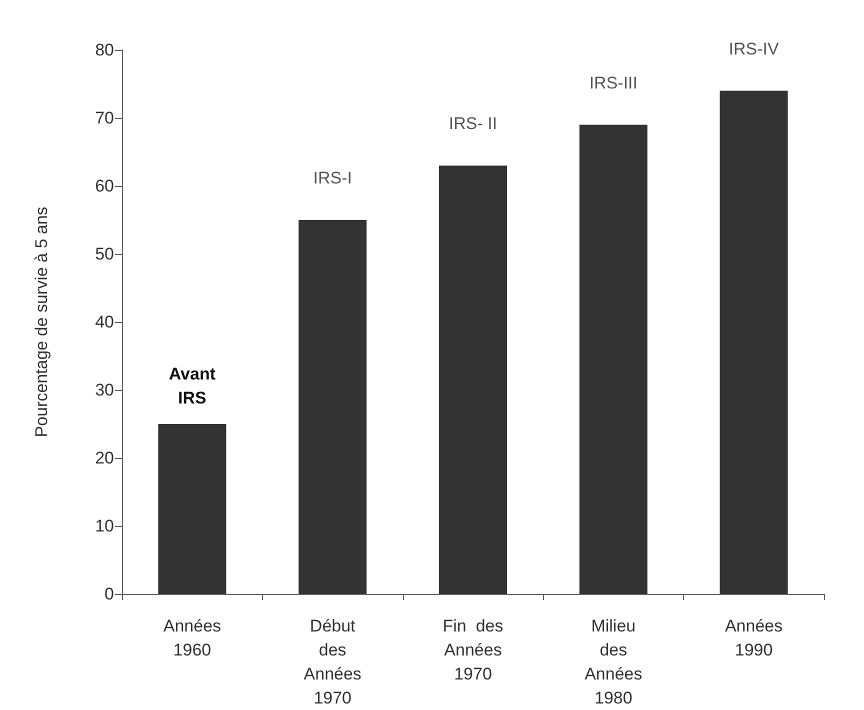  What do you see at coordinates (754, 48) in the screenshot?
I see `annotation: IRS-IV` at bounding box center [754, 48].